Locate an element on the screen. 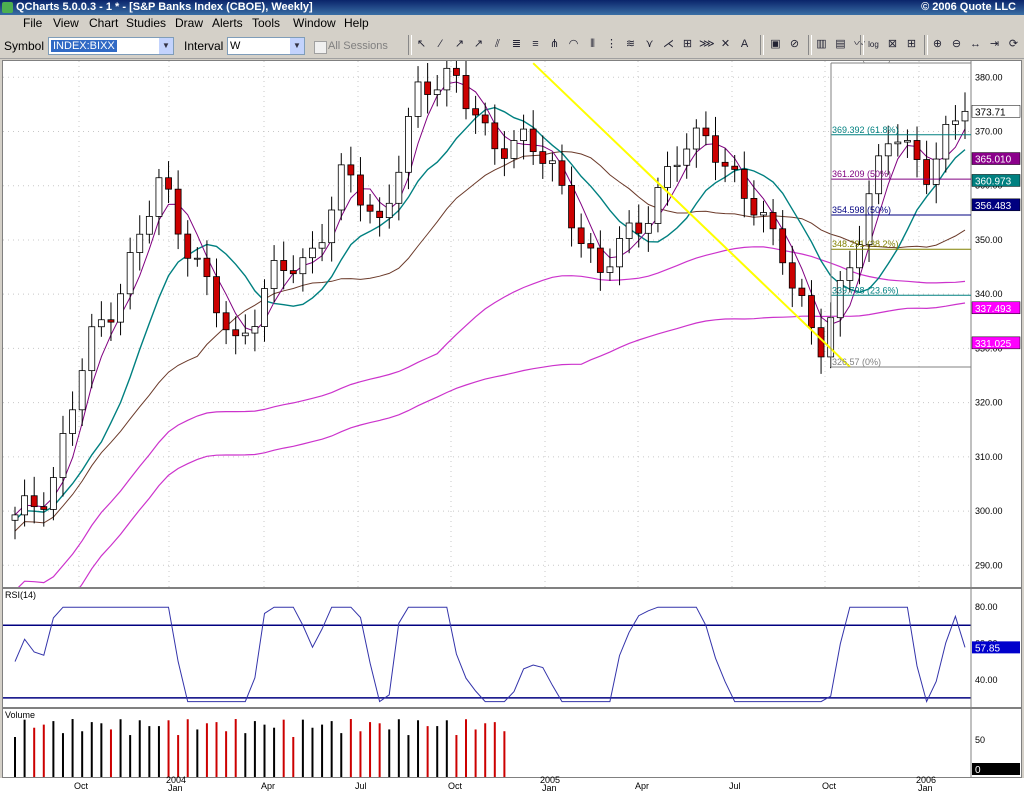 The height and width of the screenshot is (794, 1024). cross-tool-icon: ✕ is located at coordinates (725, 44).